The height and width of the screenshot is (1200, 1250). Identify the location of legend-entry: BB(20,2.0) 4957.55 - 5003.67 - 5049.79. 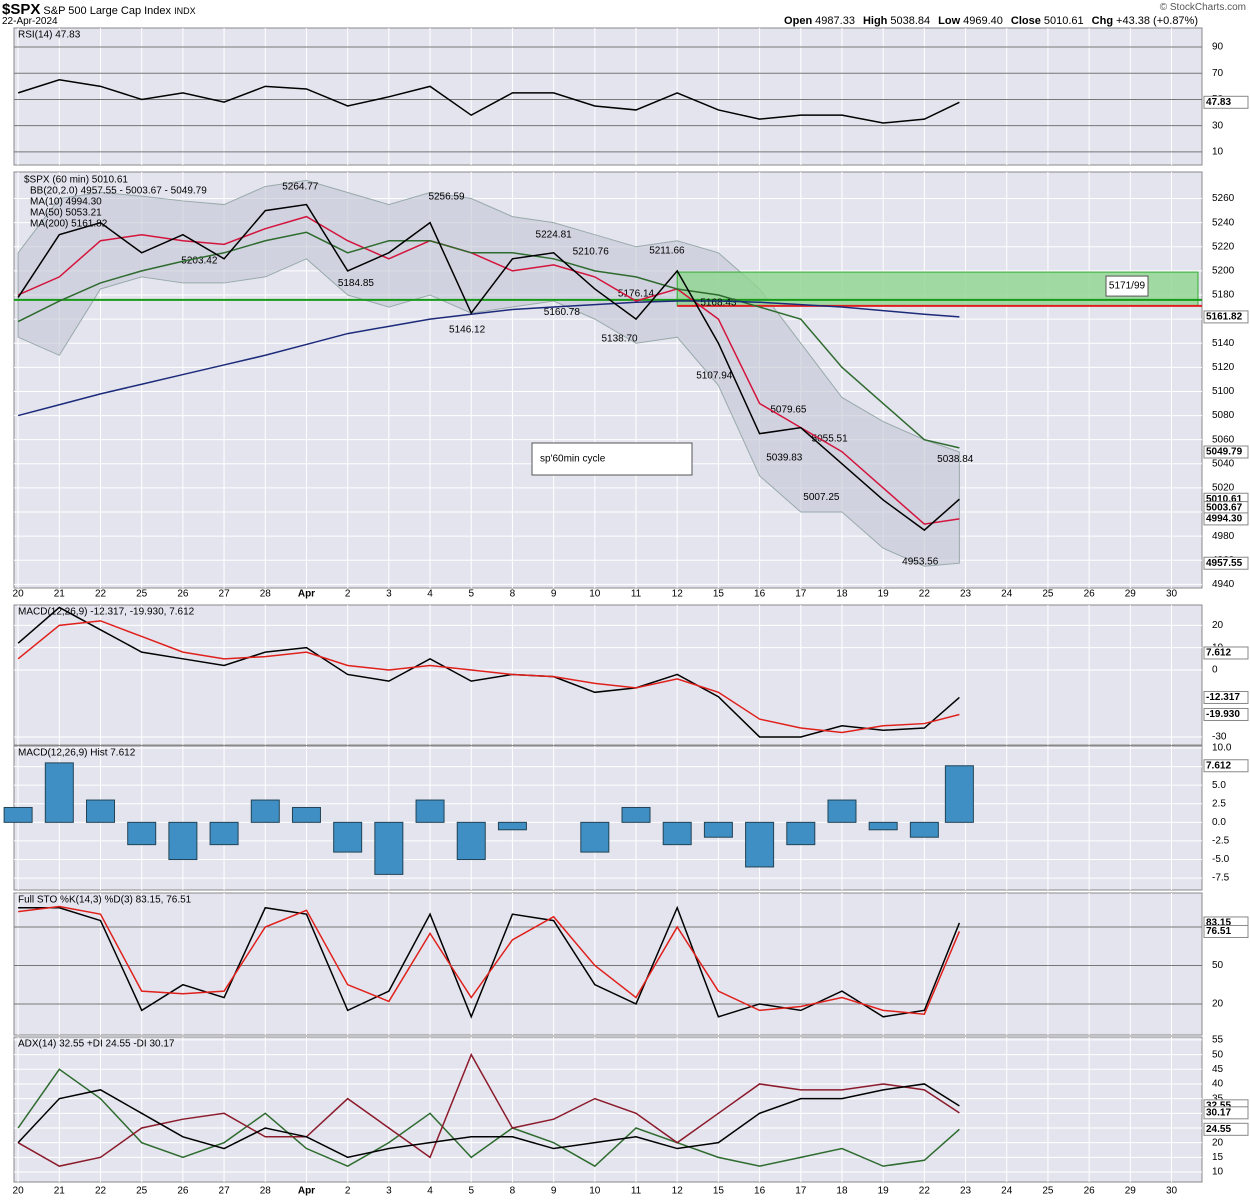
(118, 191).